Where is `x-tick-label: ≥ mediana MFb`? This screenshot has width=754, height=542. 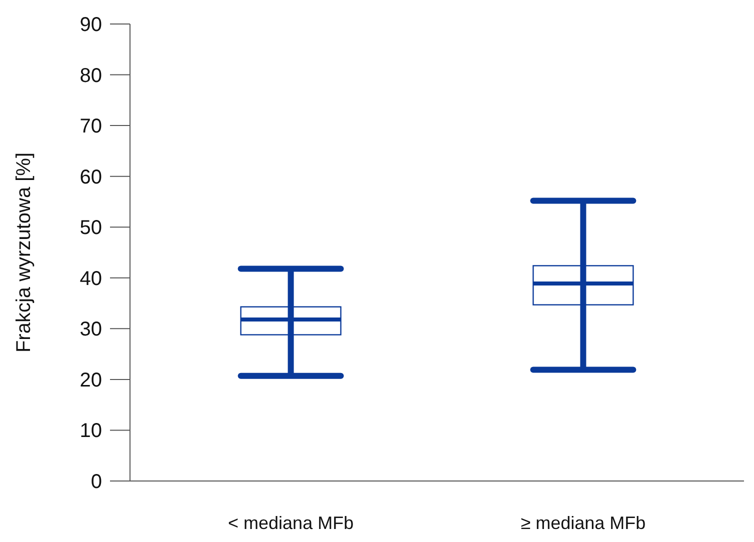
x-tick-label: ≥ mediana MFb is located at coordinates (583, 523).